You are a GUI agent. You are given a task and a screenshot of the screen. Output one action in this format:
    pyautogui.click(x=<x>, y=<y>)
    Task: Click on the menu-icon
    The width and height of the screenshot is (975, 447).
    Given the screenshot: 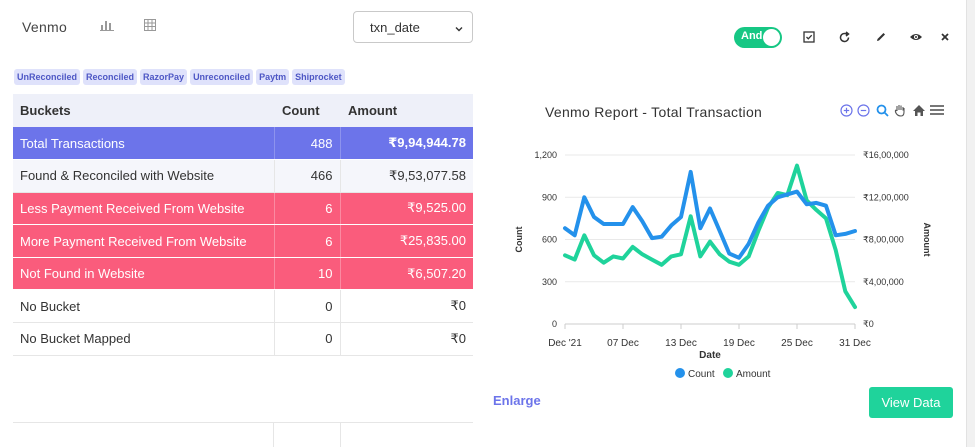 What is the action you would take?
    pyautogui.click(x=937, y=110)
    